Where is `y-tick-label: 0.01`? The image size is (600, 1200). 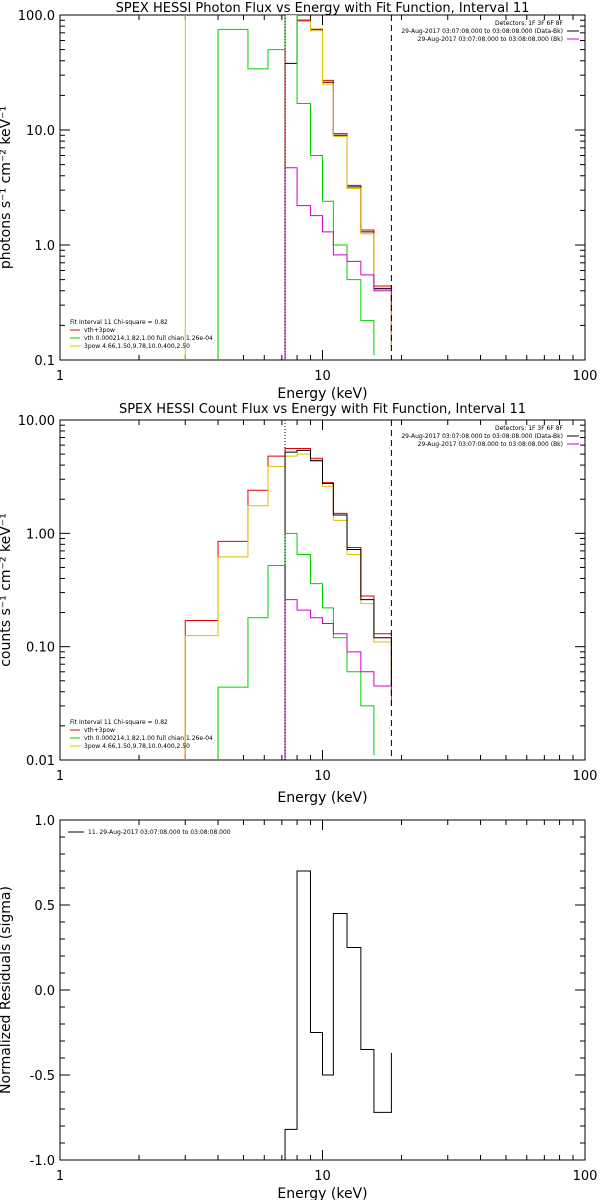 y-tick-label: 0.01 is located at coordinates (40, 761).